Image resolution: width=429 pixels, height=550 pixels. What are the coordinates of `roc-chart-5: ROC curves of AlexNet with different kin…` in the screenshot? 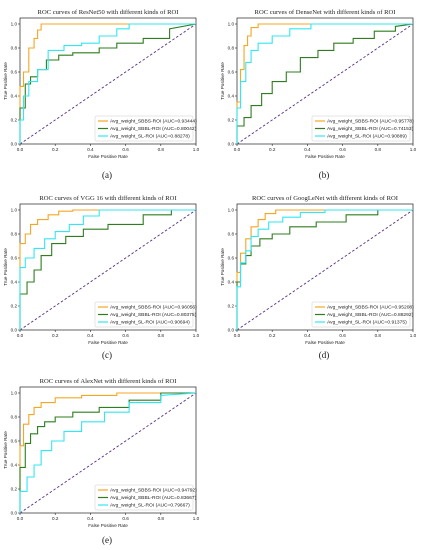 It's located at (101, 461).